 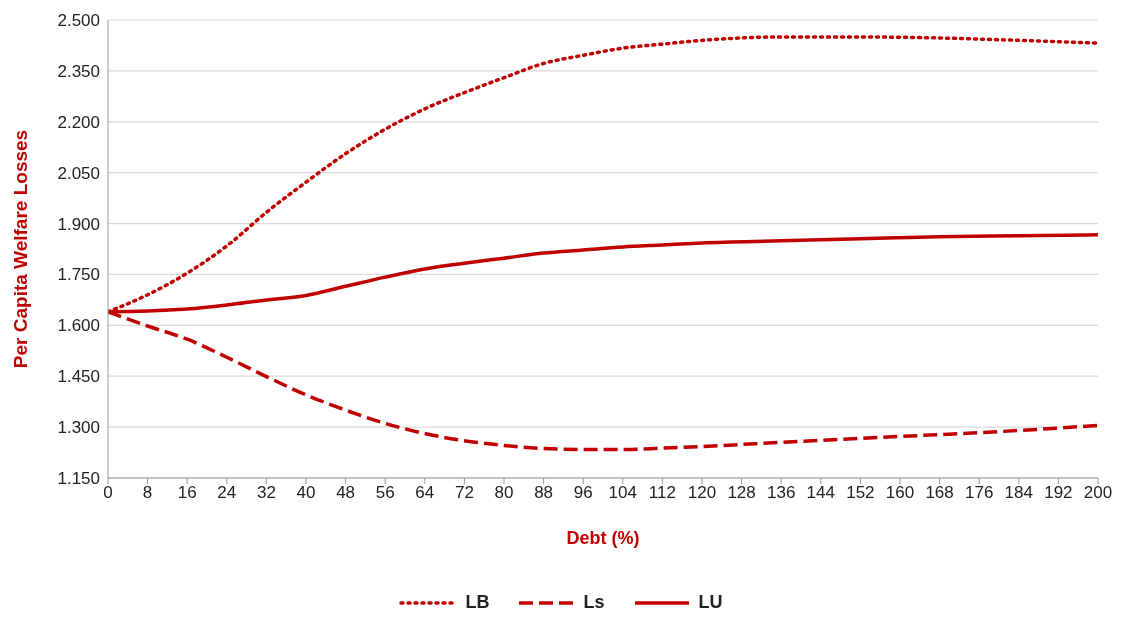 I want to click on x-tick-label: 136, so click(x=781, y=493).